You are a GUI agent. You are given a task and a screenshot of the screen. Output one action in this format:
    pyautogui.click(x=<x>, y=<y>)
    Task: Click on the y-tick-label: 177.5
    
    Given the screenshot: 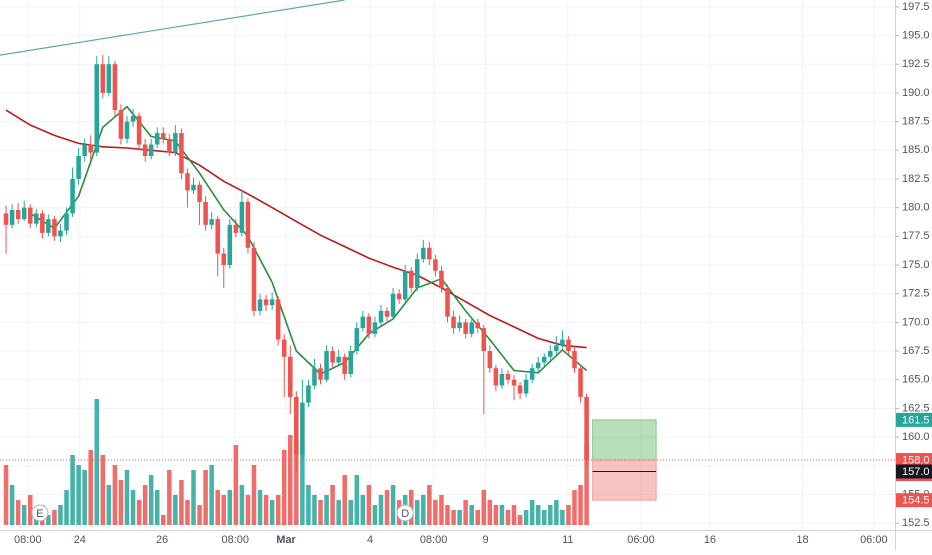 What is the action you would take?
    pyautogui.click(x=916, y=236)
    